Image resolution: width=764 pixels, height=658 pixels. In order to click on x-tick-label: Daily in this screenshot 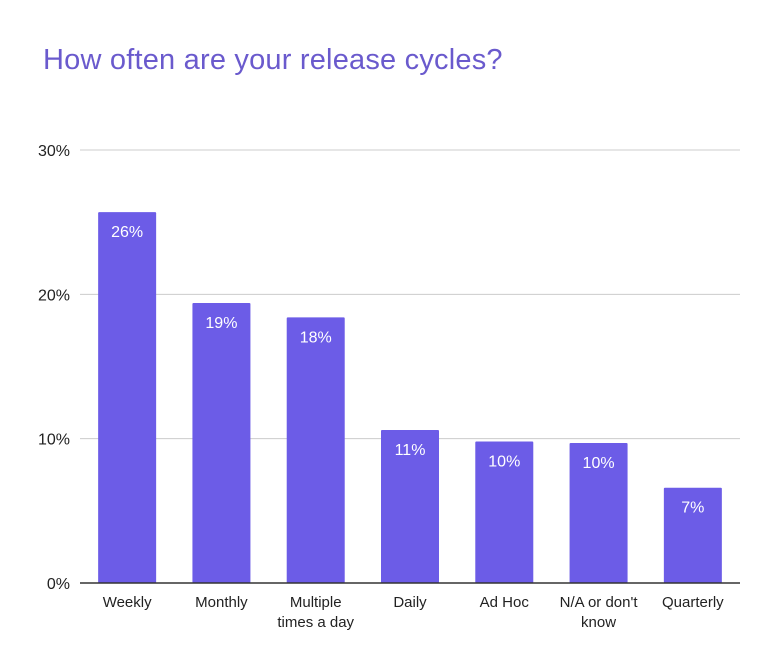, I will do `click(410, 602)`.